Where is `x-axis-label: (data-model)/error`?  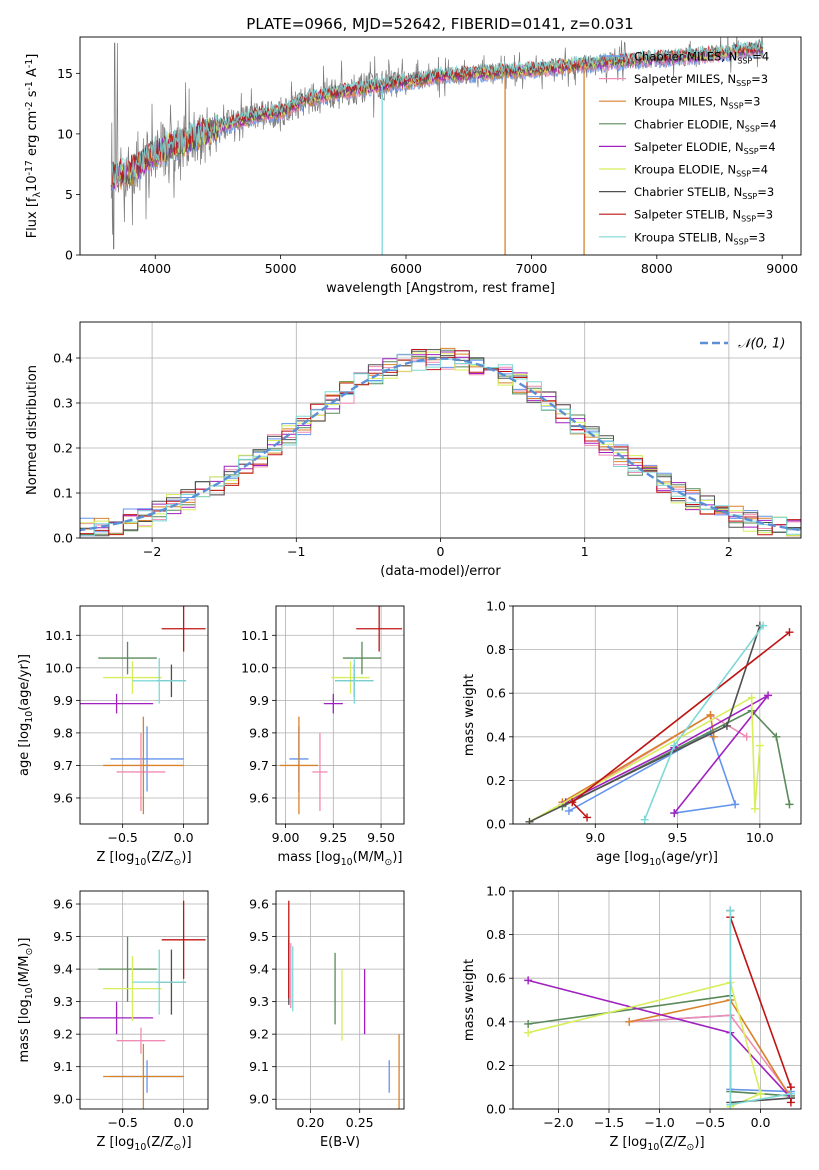
x-axis-label: (data-model)/error is located at coordinates (440, 571).